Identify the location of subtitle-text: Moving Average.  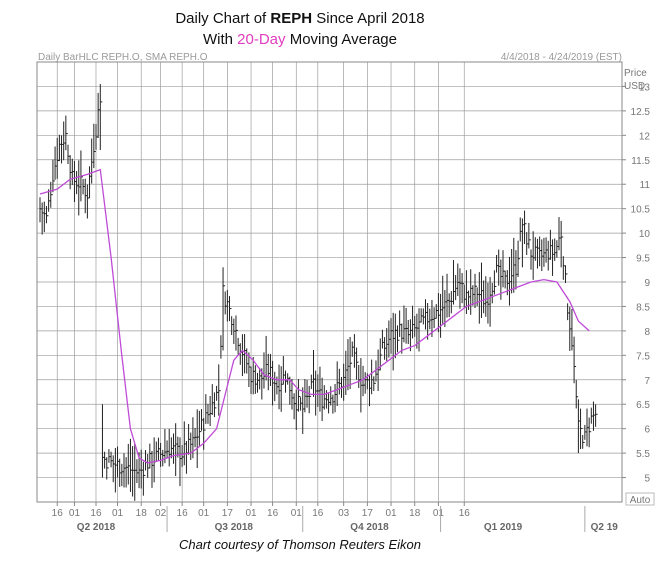
(341, 39).